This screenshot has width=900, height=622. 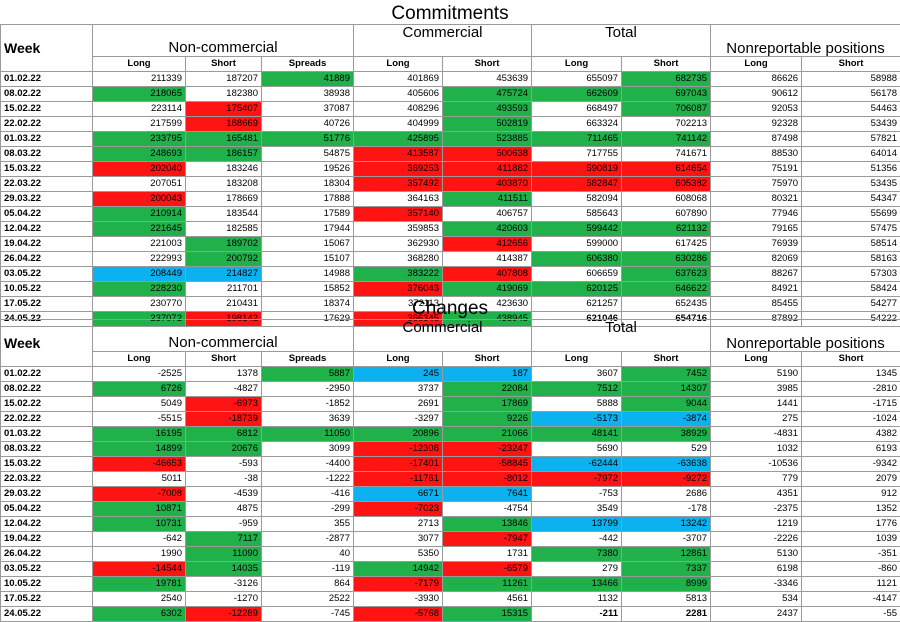 I want to click on value-cell: 7641, so click(x=487, y=494).